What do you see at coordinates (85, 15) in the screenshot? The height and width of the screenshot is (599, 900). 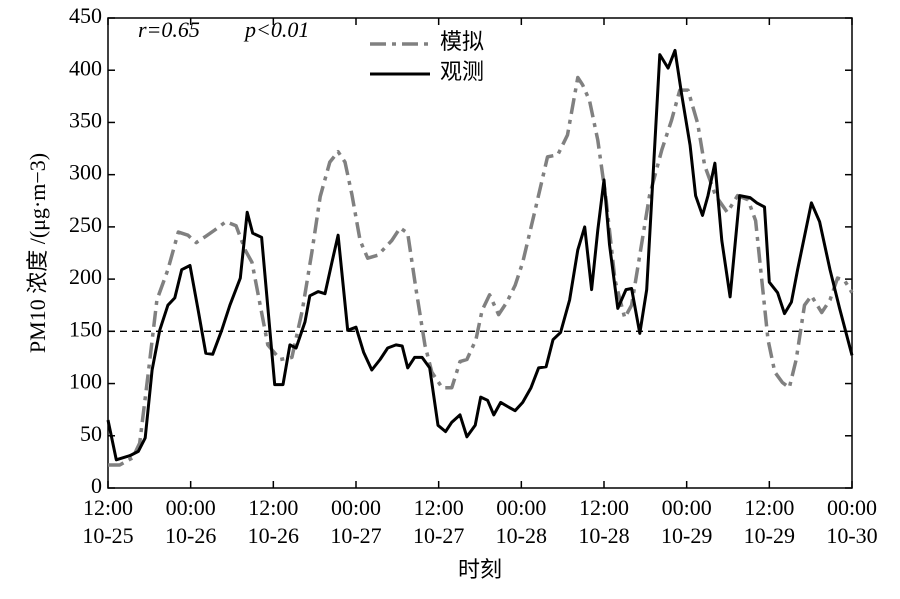 I see `y-tick-label: 450` at bounding box center [85, 15].